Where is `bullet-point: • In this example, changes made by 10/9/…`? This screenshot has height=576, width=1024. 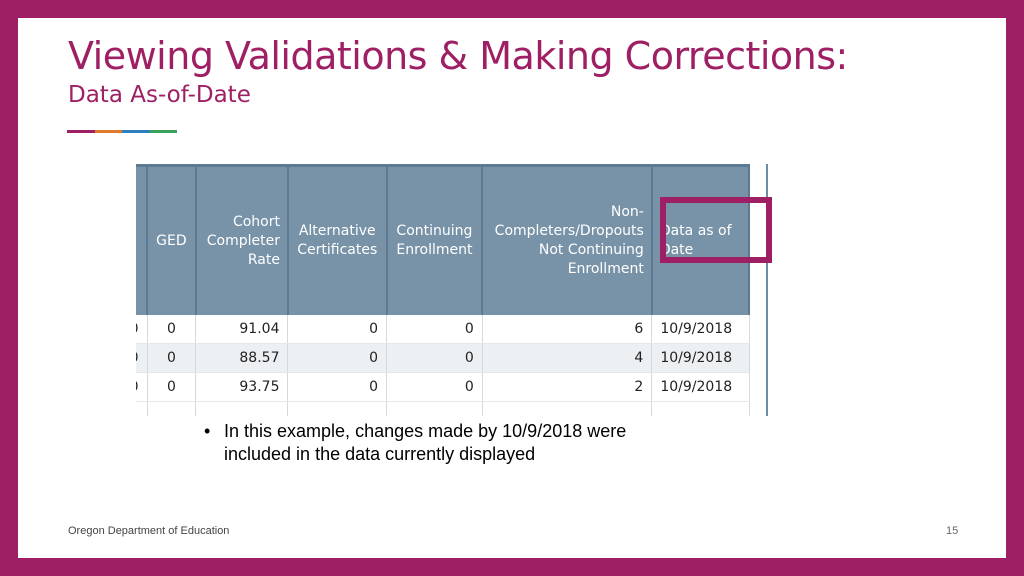
bullet-point: • In this example, changes made by 10/9/… is located at coordinates (444, 443).